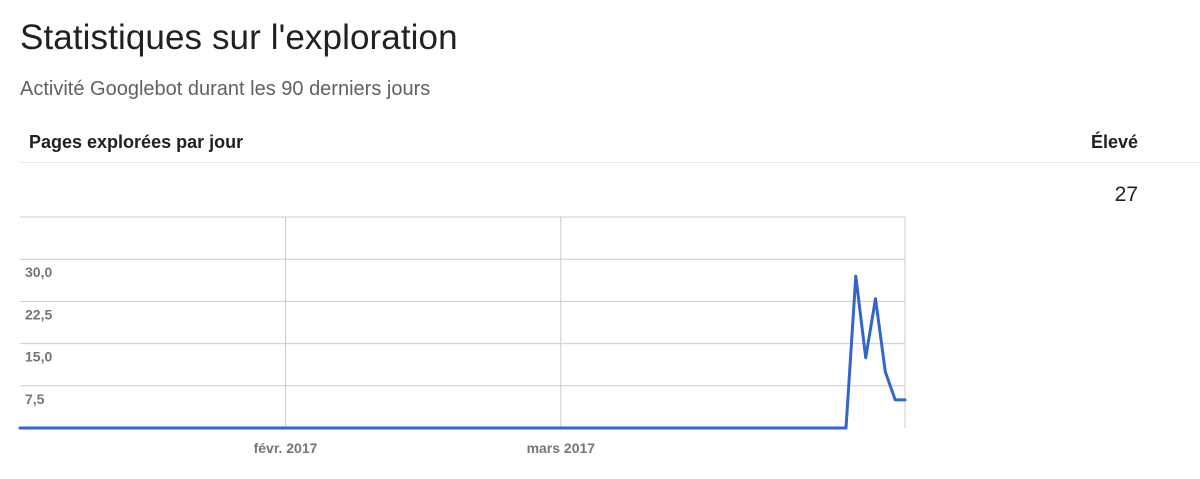 The image size is (1200, 479). Describe the element at coordinates (38, 314) in the screenshot. I see `y-tick-label: 22,5` at that location.